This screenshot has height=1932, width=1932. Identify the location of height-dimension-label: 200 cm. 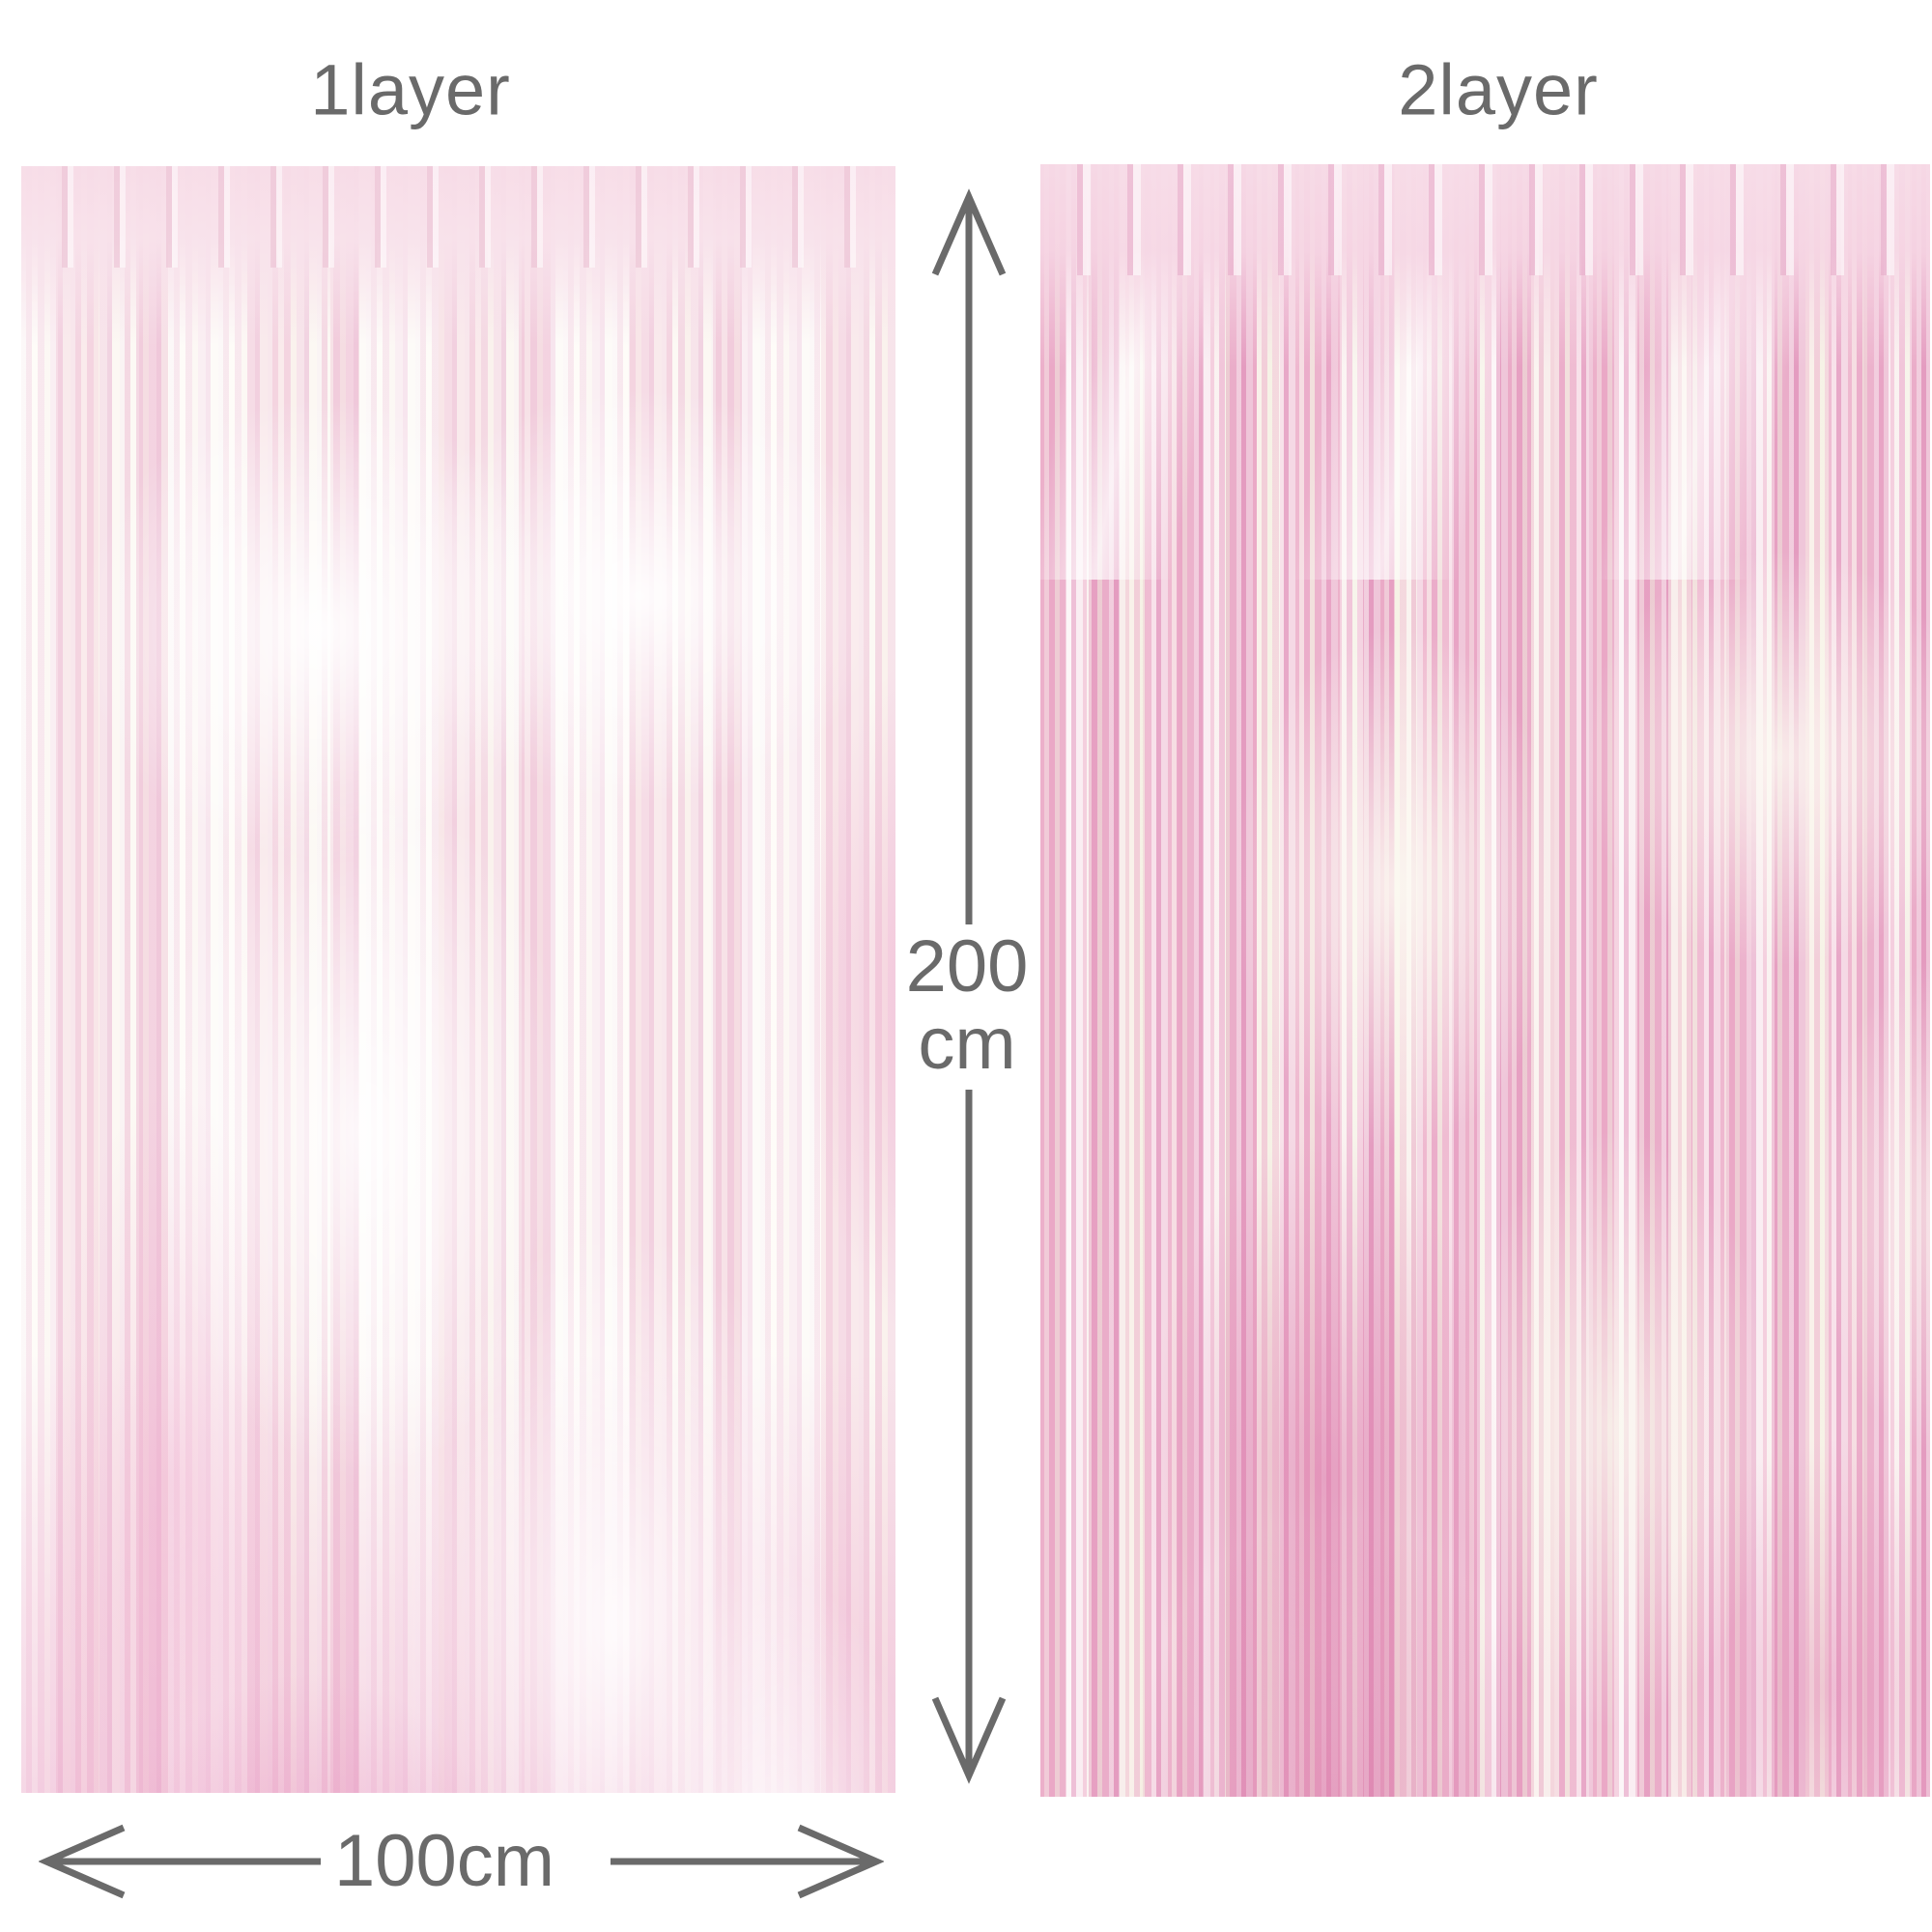
(967, 1005).